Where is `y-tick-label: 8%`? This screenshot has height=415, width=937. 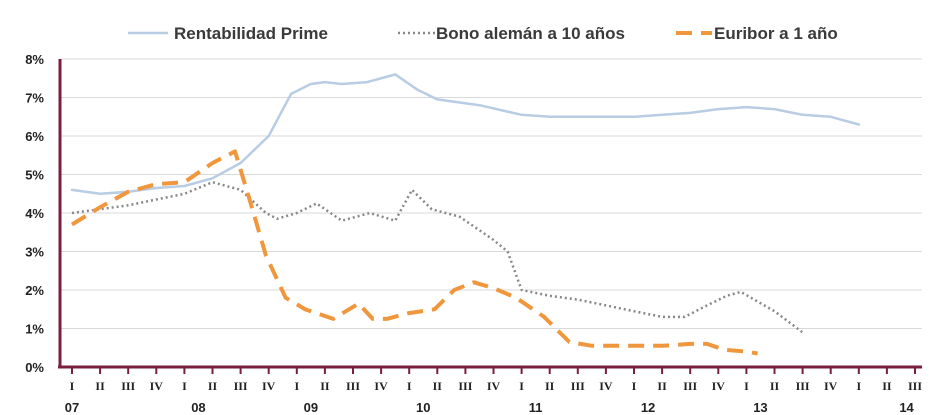 y-tick-label: 8% is located at coordinates (34, 59).